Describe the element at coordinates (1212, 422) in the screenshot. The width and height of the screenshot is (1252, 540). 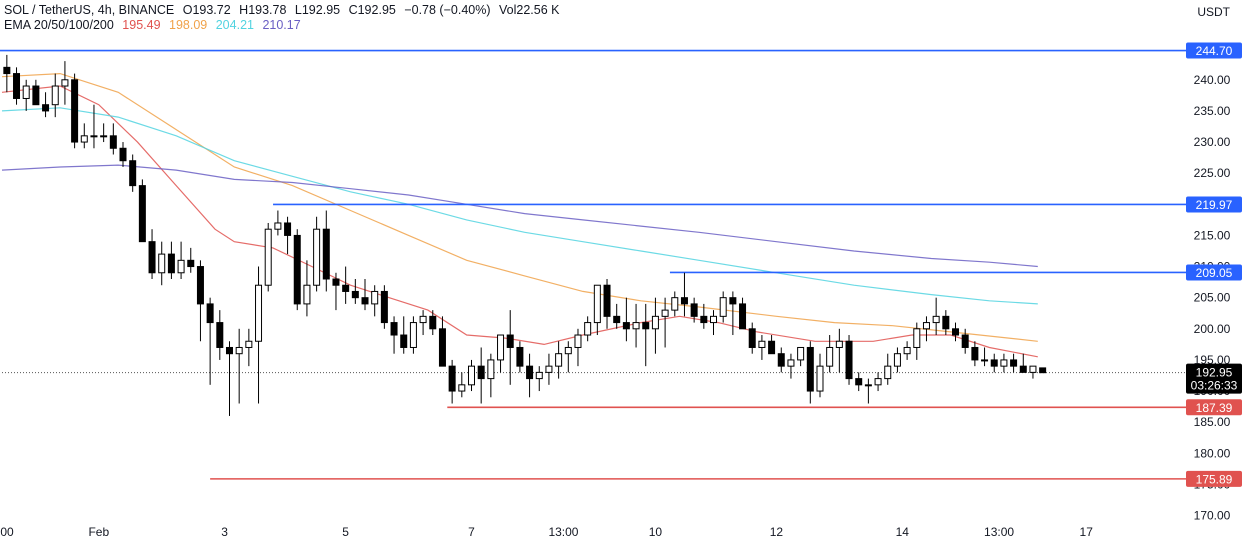
I see `y-tick-label: 185.00` at that location.